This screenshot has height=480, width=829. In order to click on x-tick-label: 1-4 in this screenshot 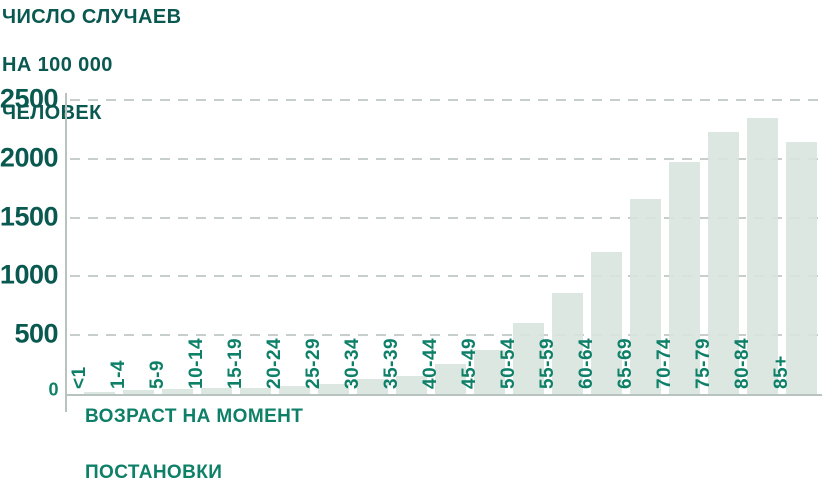, I will do `click(118, 374)`.